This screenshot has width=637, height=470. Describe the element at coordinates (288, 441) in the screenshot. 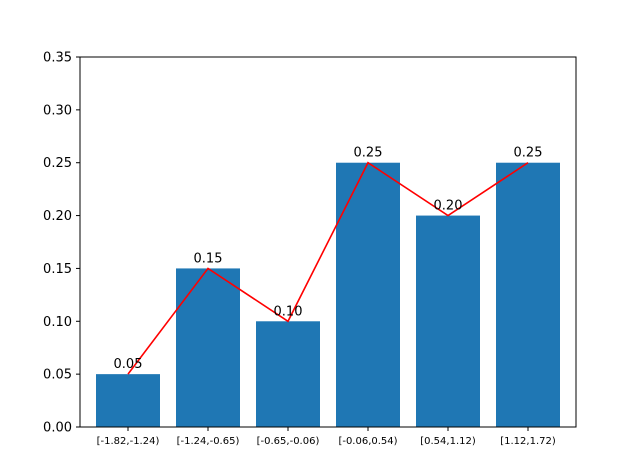

I see `x-tick-label: [-0.65,-0.06)` at that location.